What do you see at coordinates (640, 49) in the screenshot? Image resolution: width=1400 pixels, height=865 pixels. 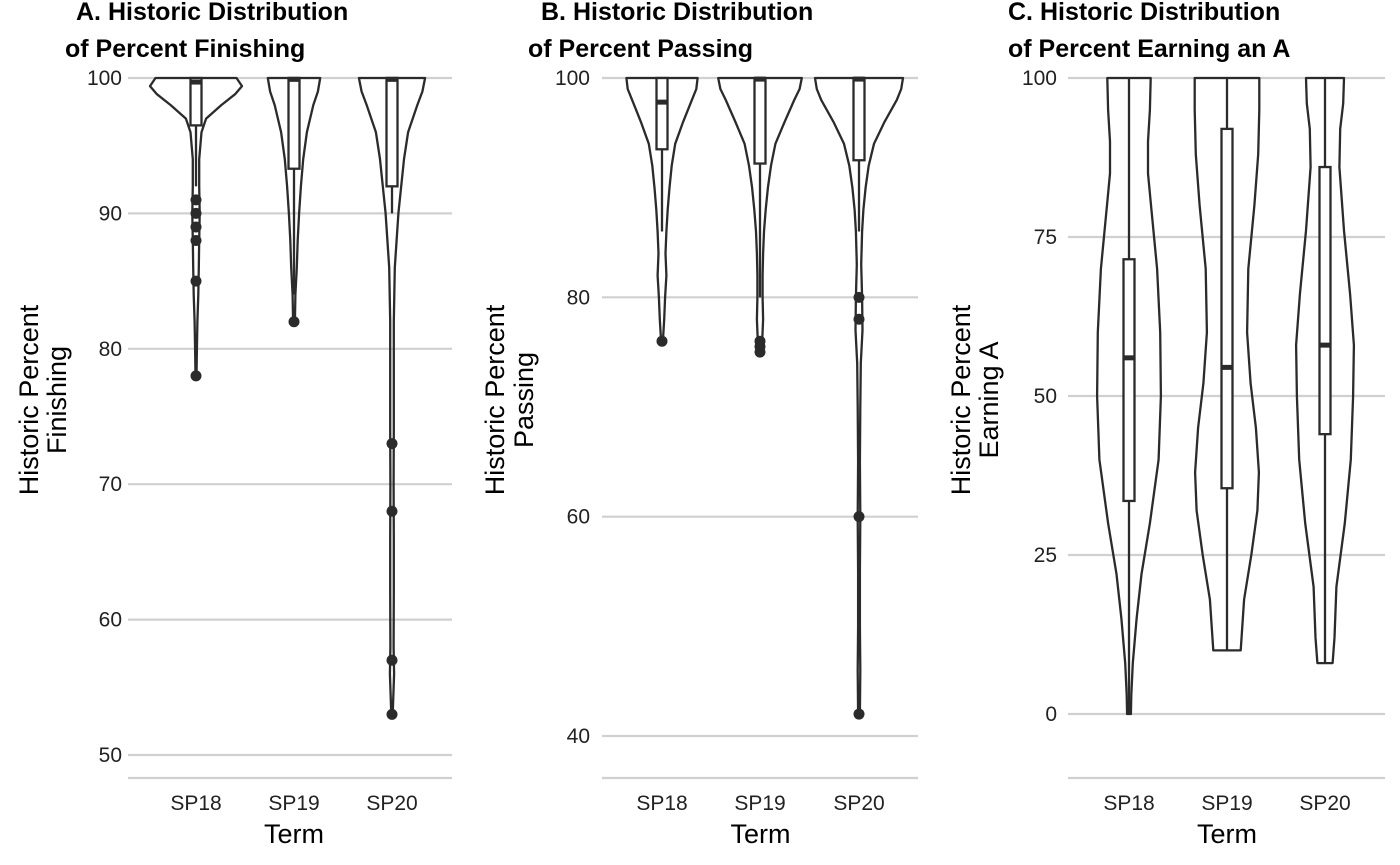 I see `panel-title-line-2: of Percent Passing` at bounding box center [640, 49].